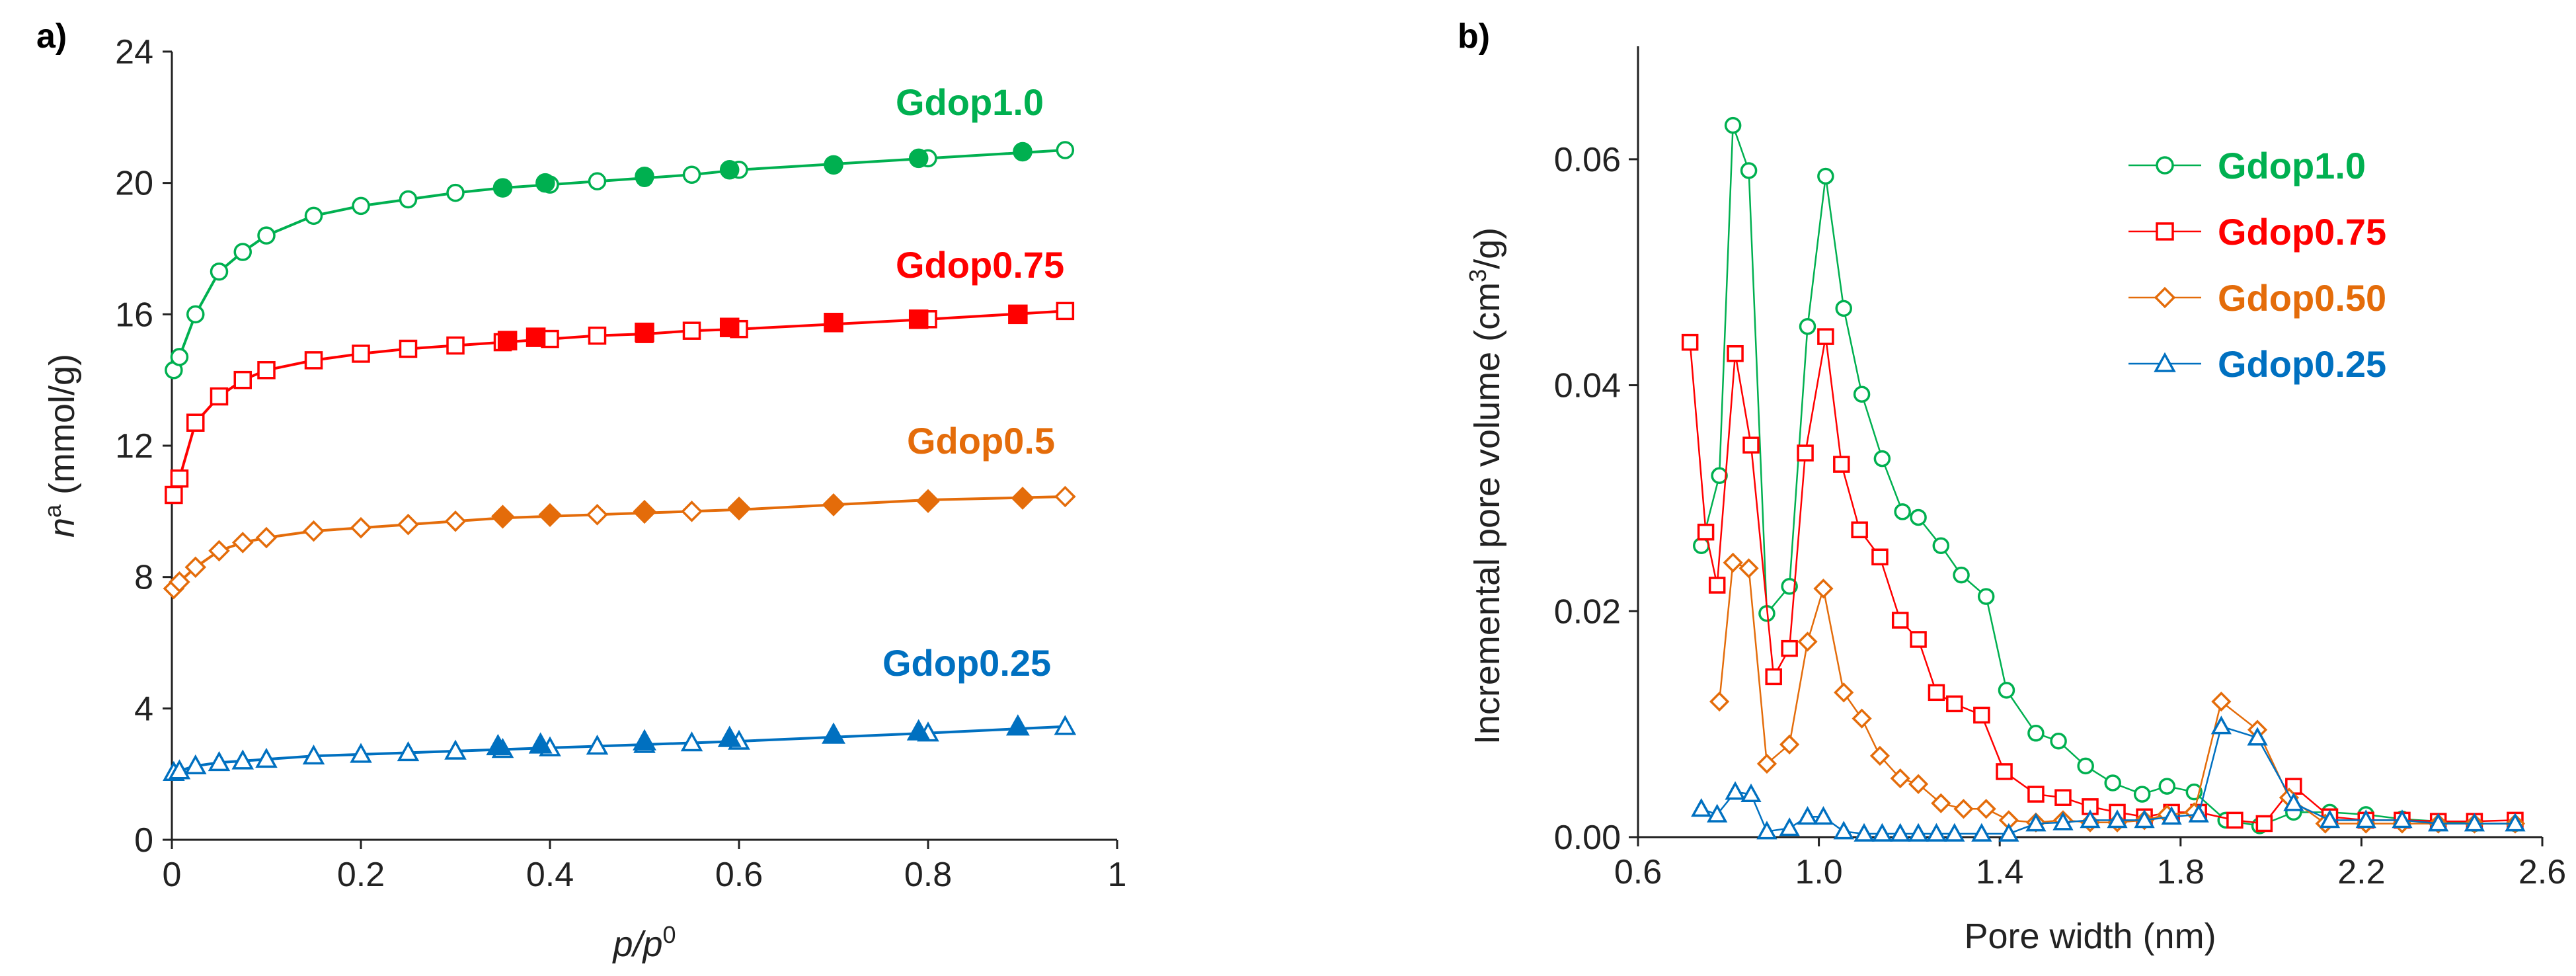 The width and height of the screenshot is (2576, 976). Describe the element at coordinates (2542, 872) in the screenshot. I see `panel-b-xtick-label: 2.6` at that location.